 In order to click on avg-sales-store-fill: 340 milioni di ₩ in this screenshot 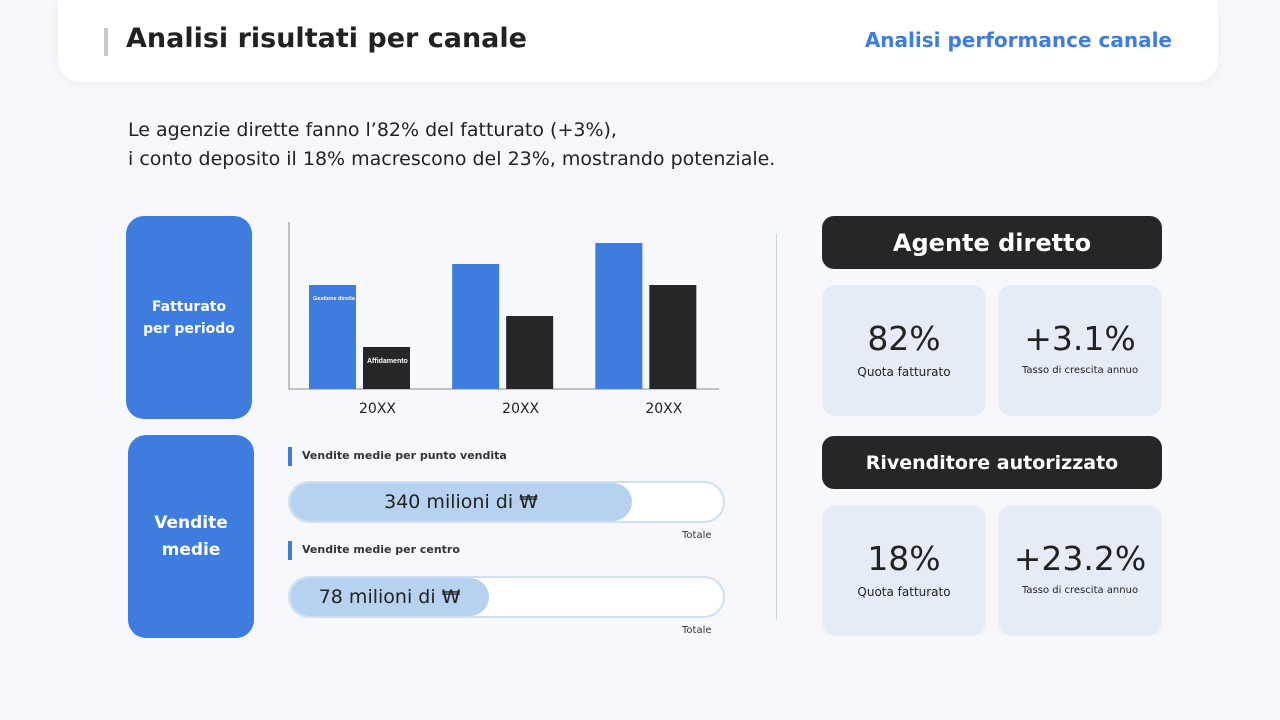, I will do `click(461, 502)`.